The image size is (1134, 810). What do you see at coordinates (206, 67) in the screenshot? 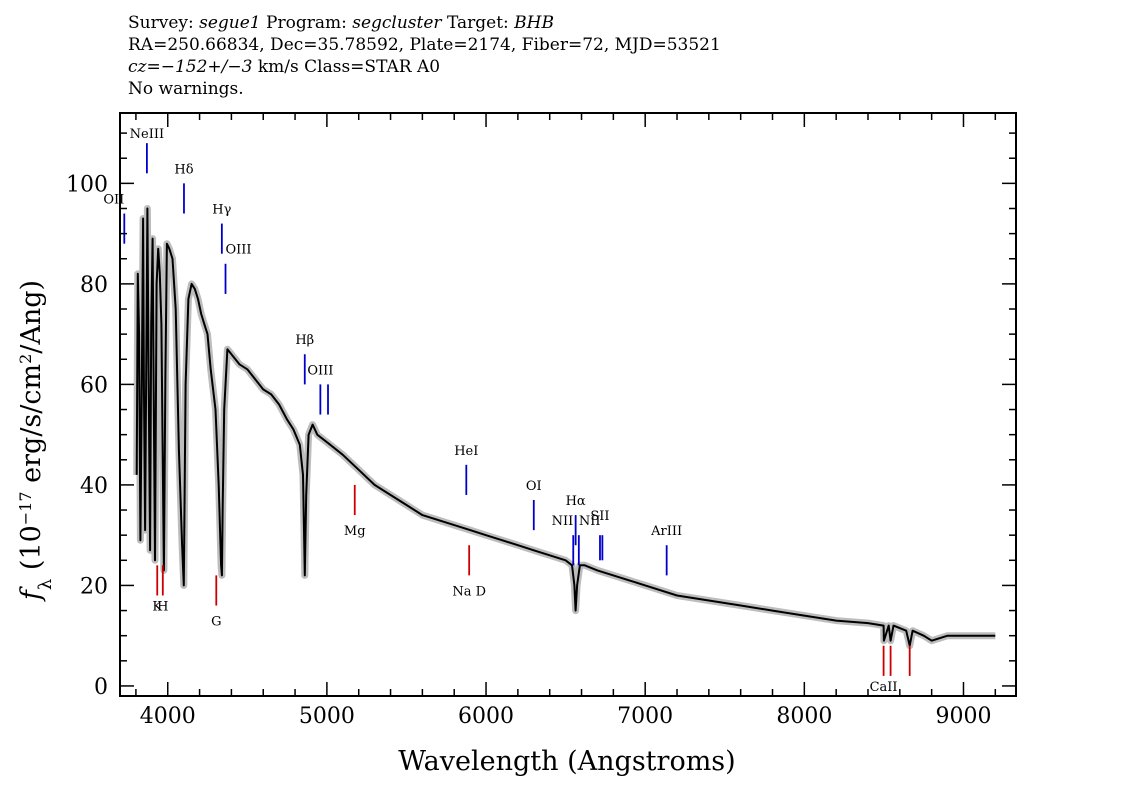
I see `cz-value: −152+/−3` at bounding box center [206, 67].